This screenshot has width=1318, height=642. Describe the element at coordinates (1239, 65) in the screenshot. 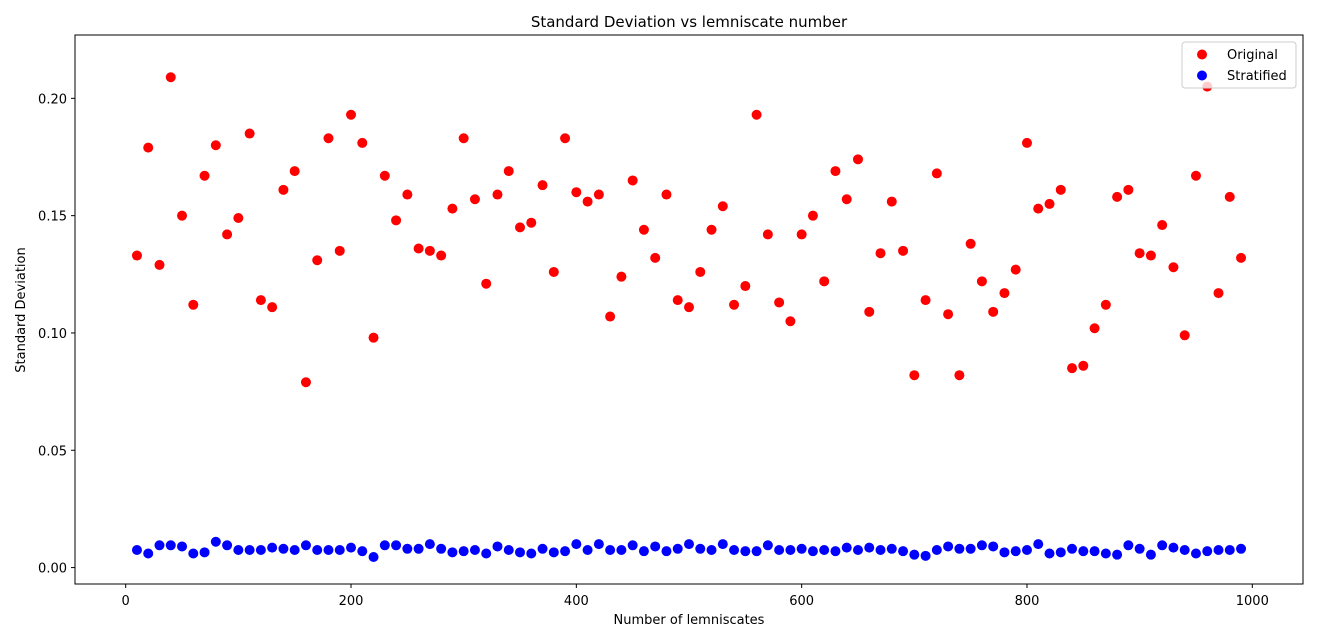

I see `legend: Original Stratified` at that location.